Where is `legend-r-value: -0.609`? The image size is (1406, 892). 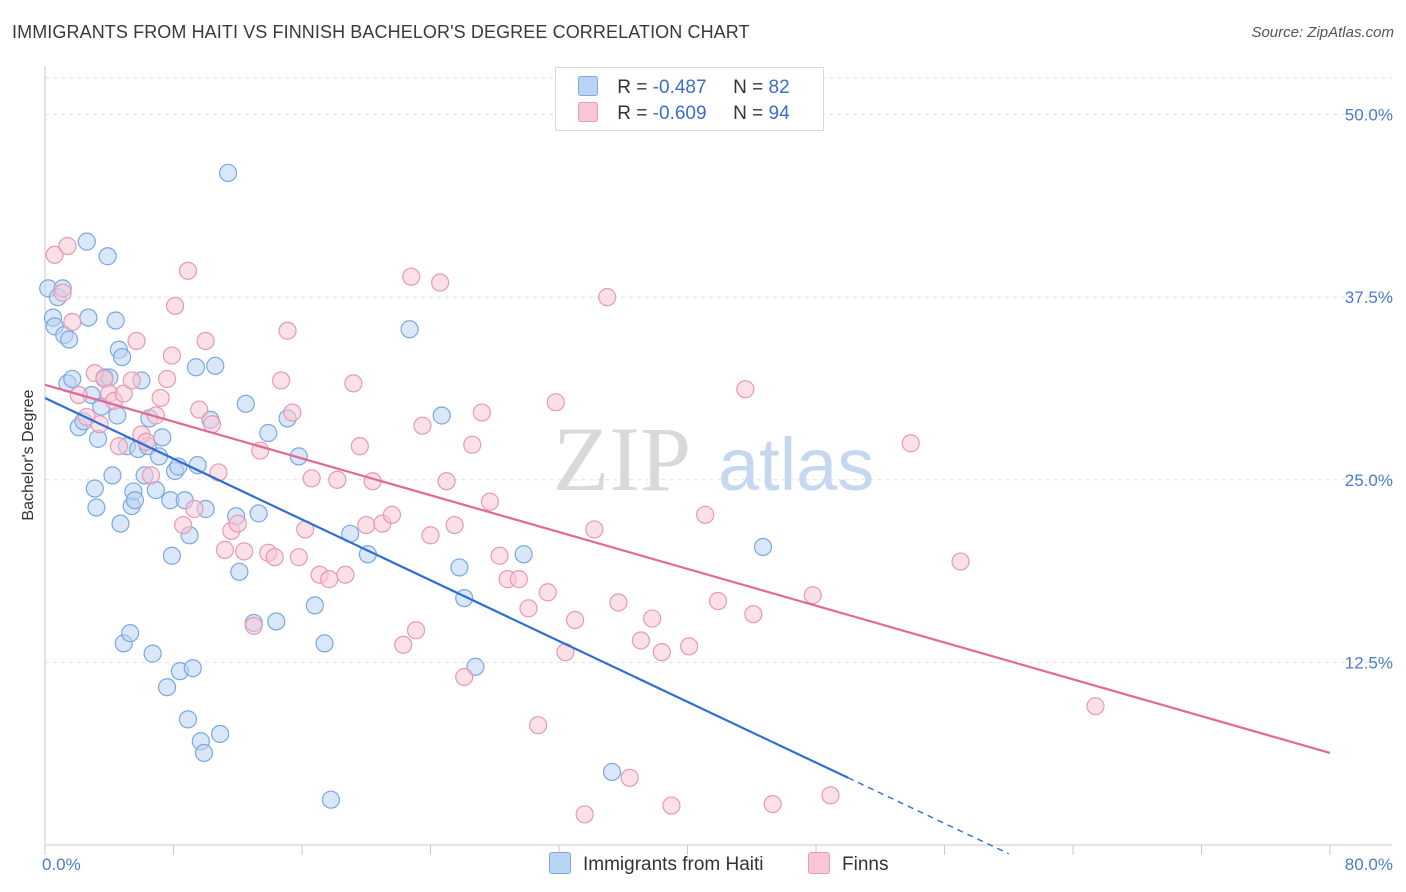
legend-r-value: -0.609 is located at coordinates (679, 113).